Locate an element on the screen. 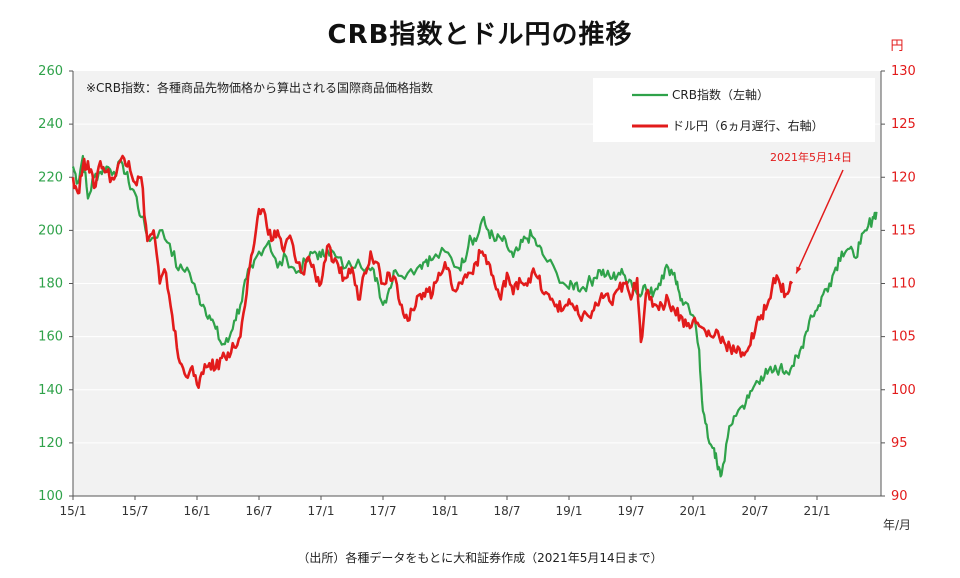 The height and width of the screenshot is (578, 960). left-tick-label: 140 is located at coordinates (50, 390).